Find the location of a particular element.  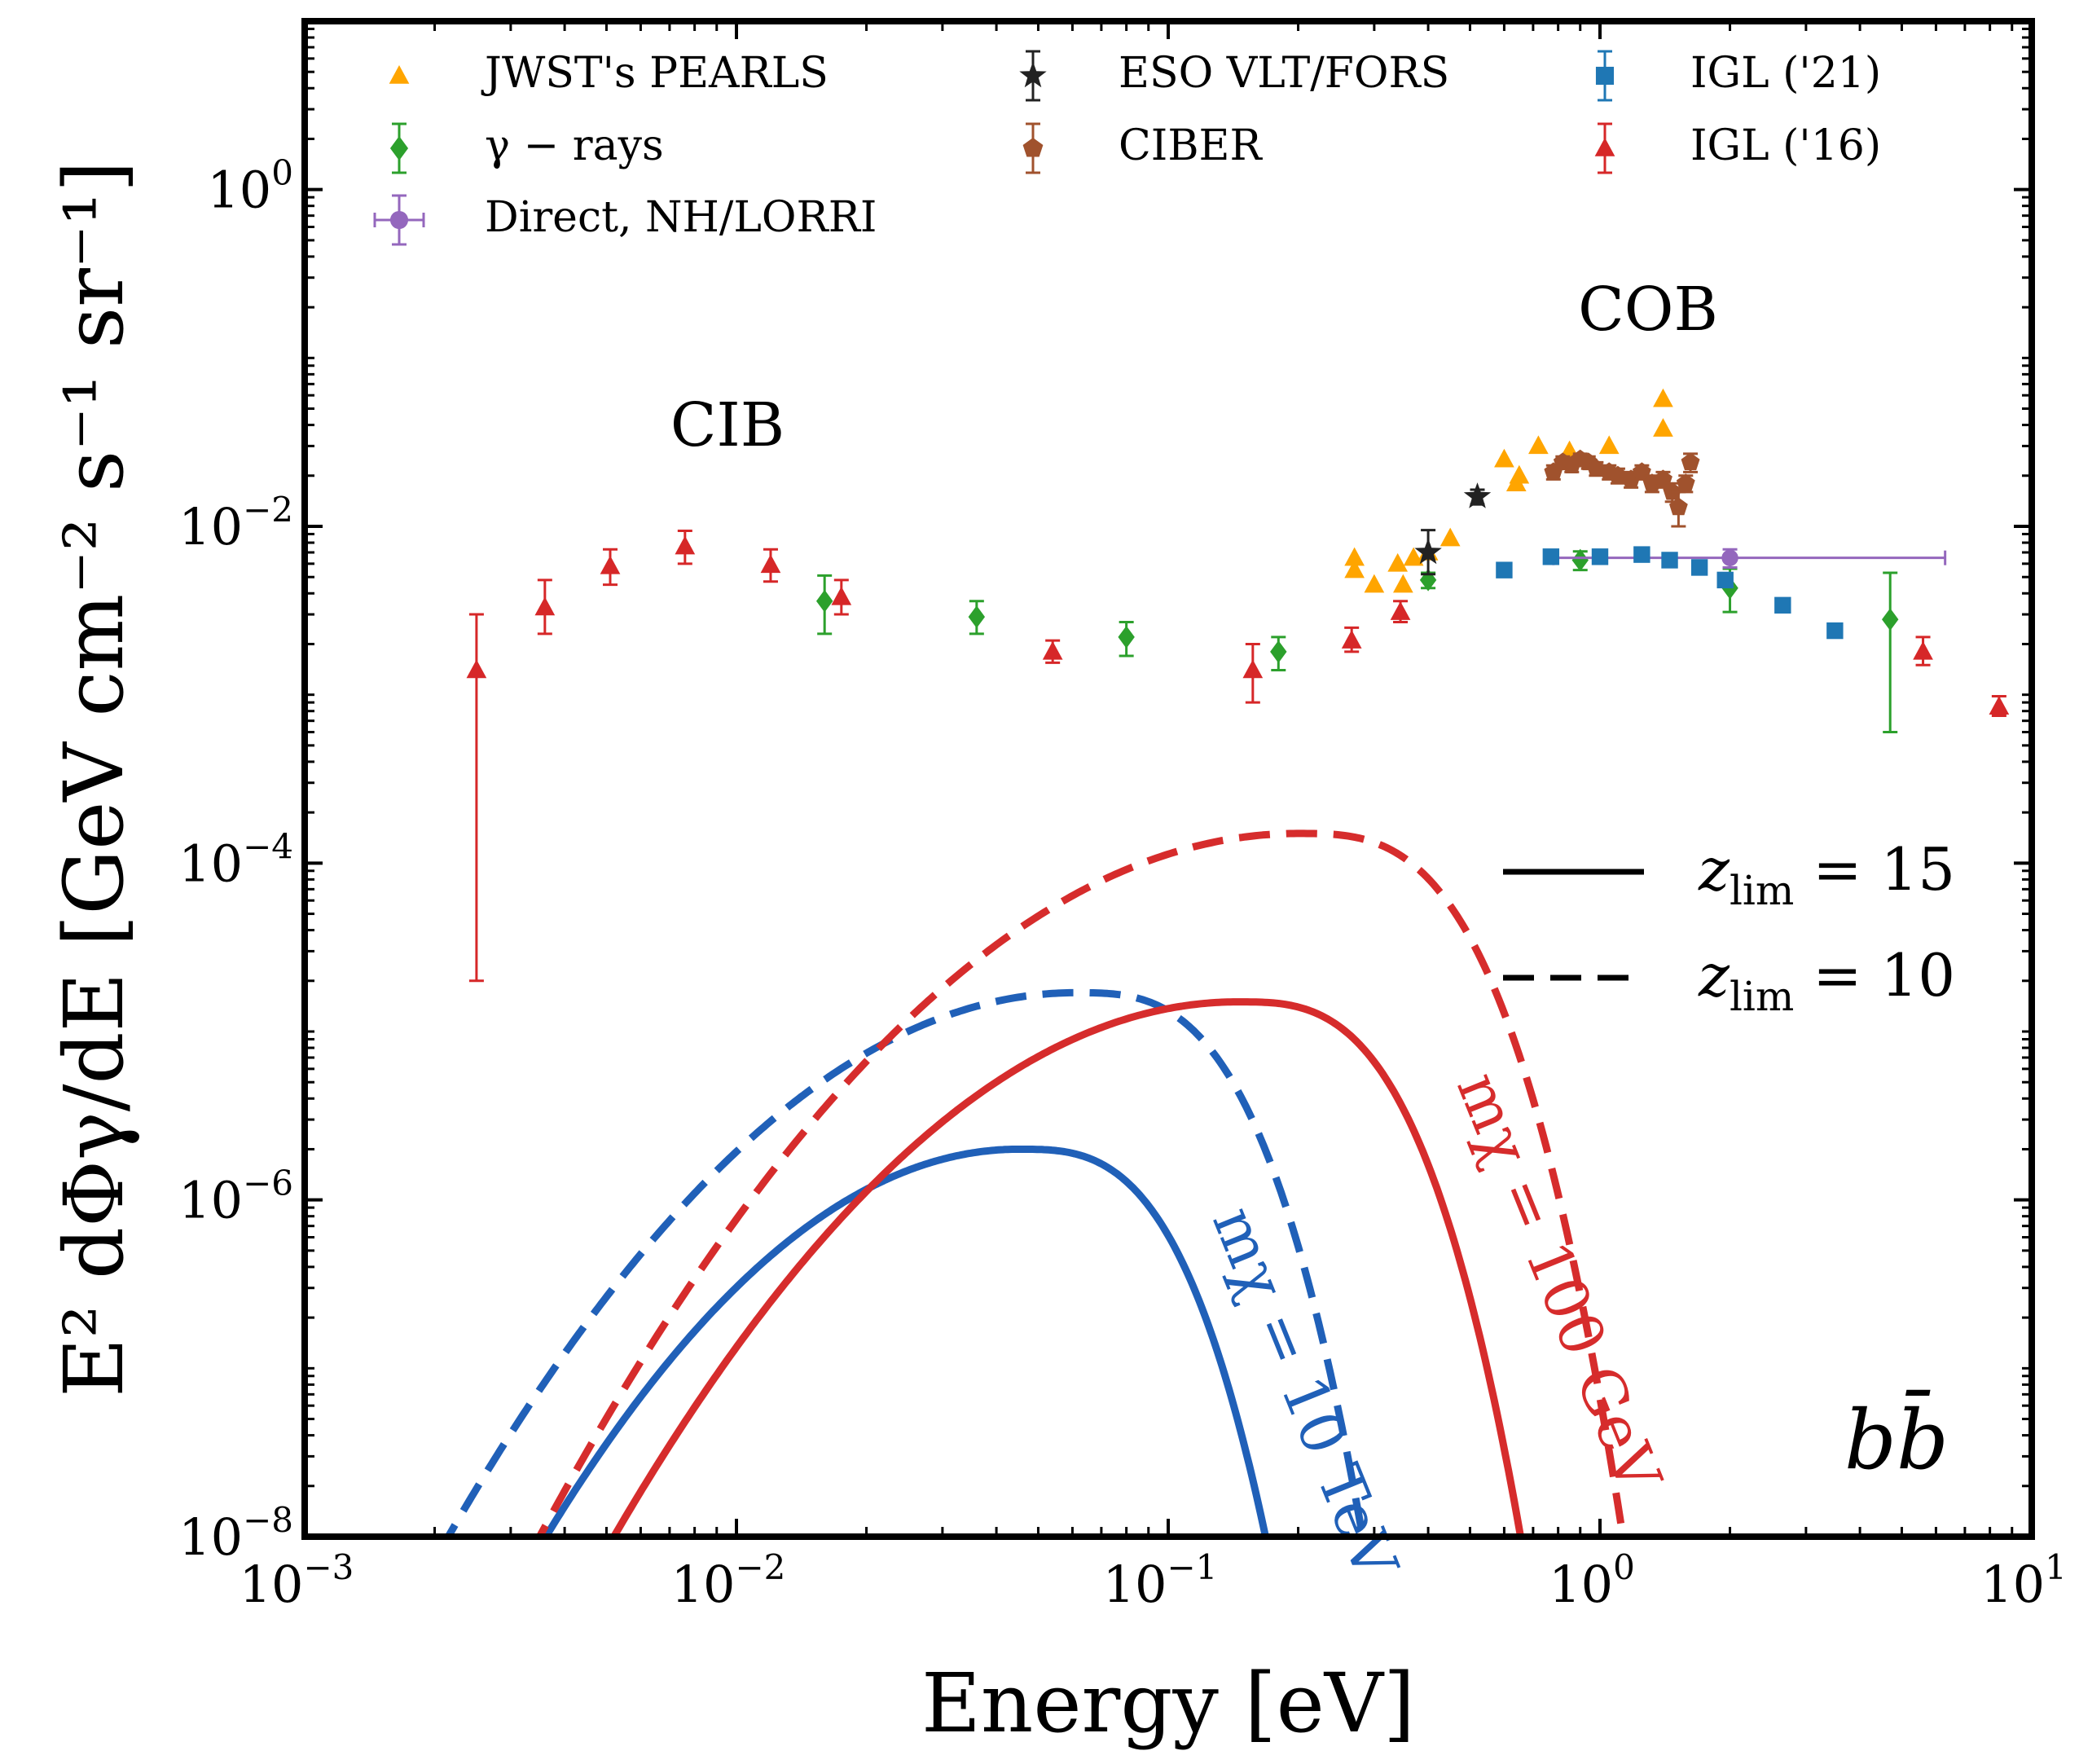

line-legend-item: zlim = 15 is located at coordinates (1729, 874).